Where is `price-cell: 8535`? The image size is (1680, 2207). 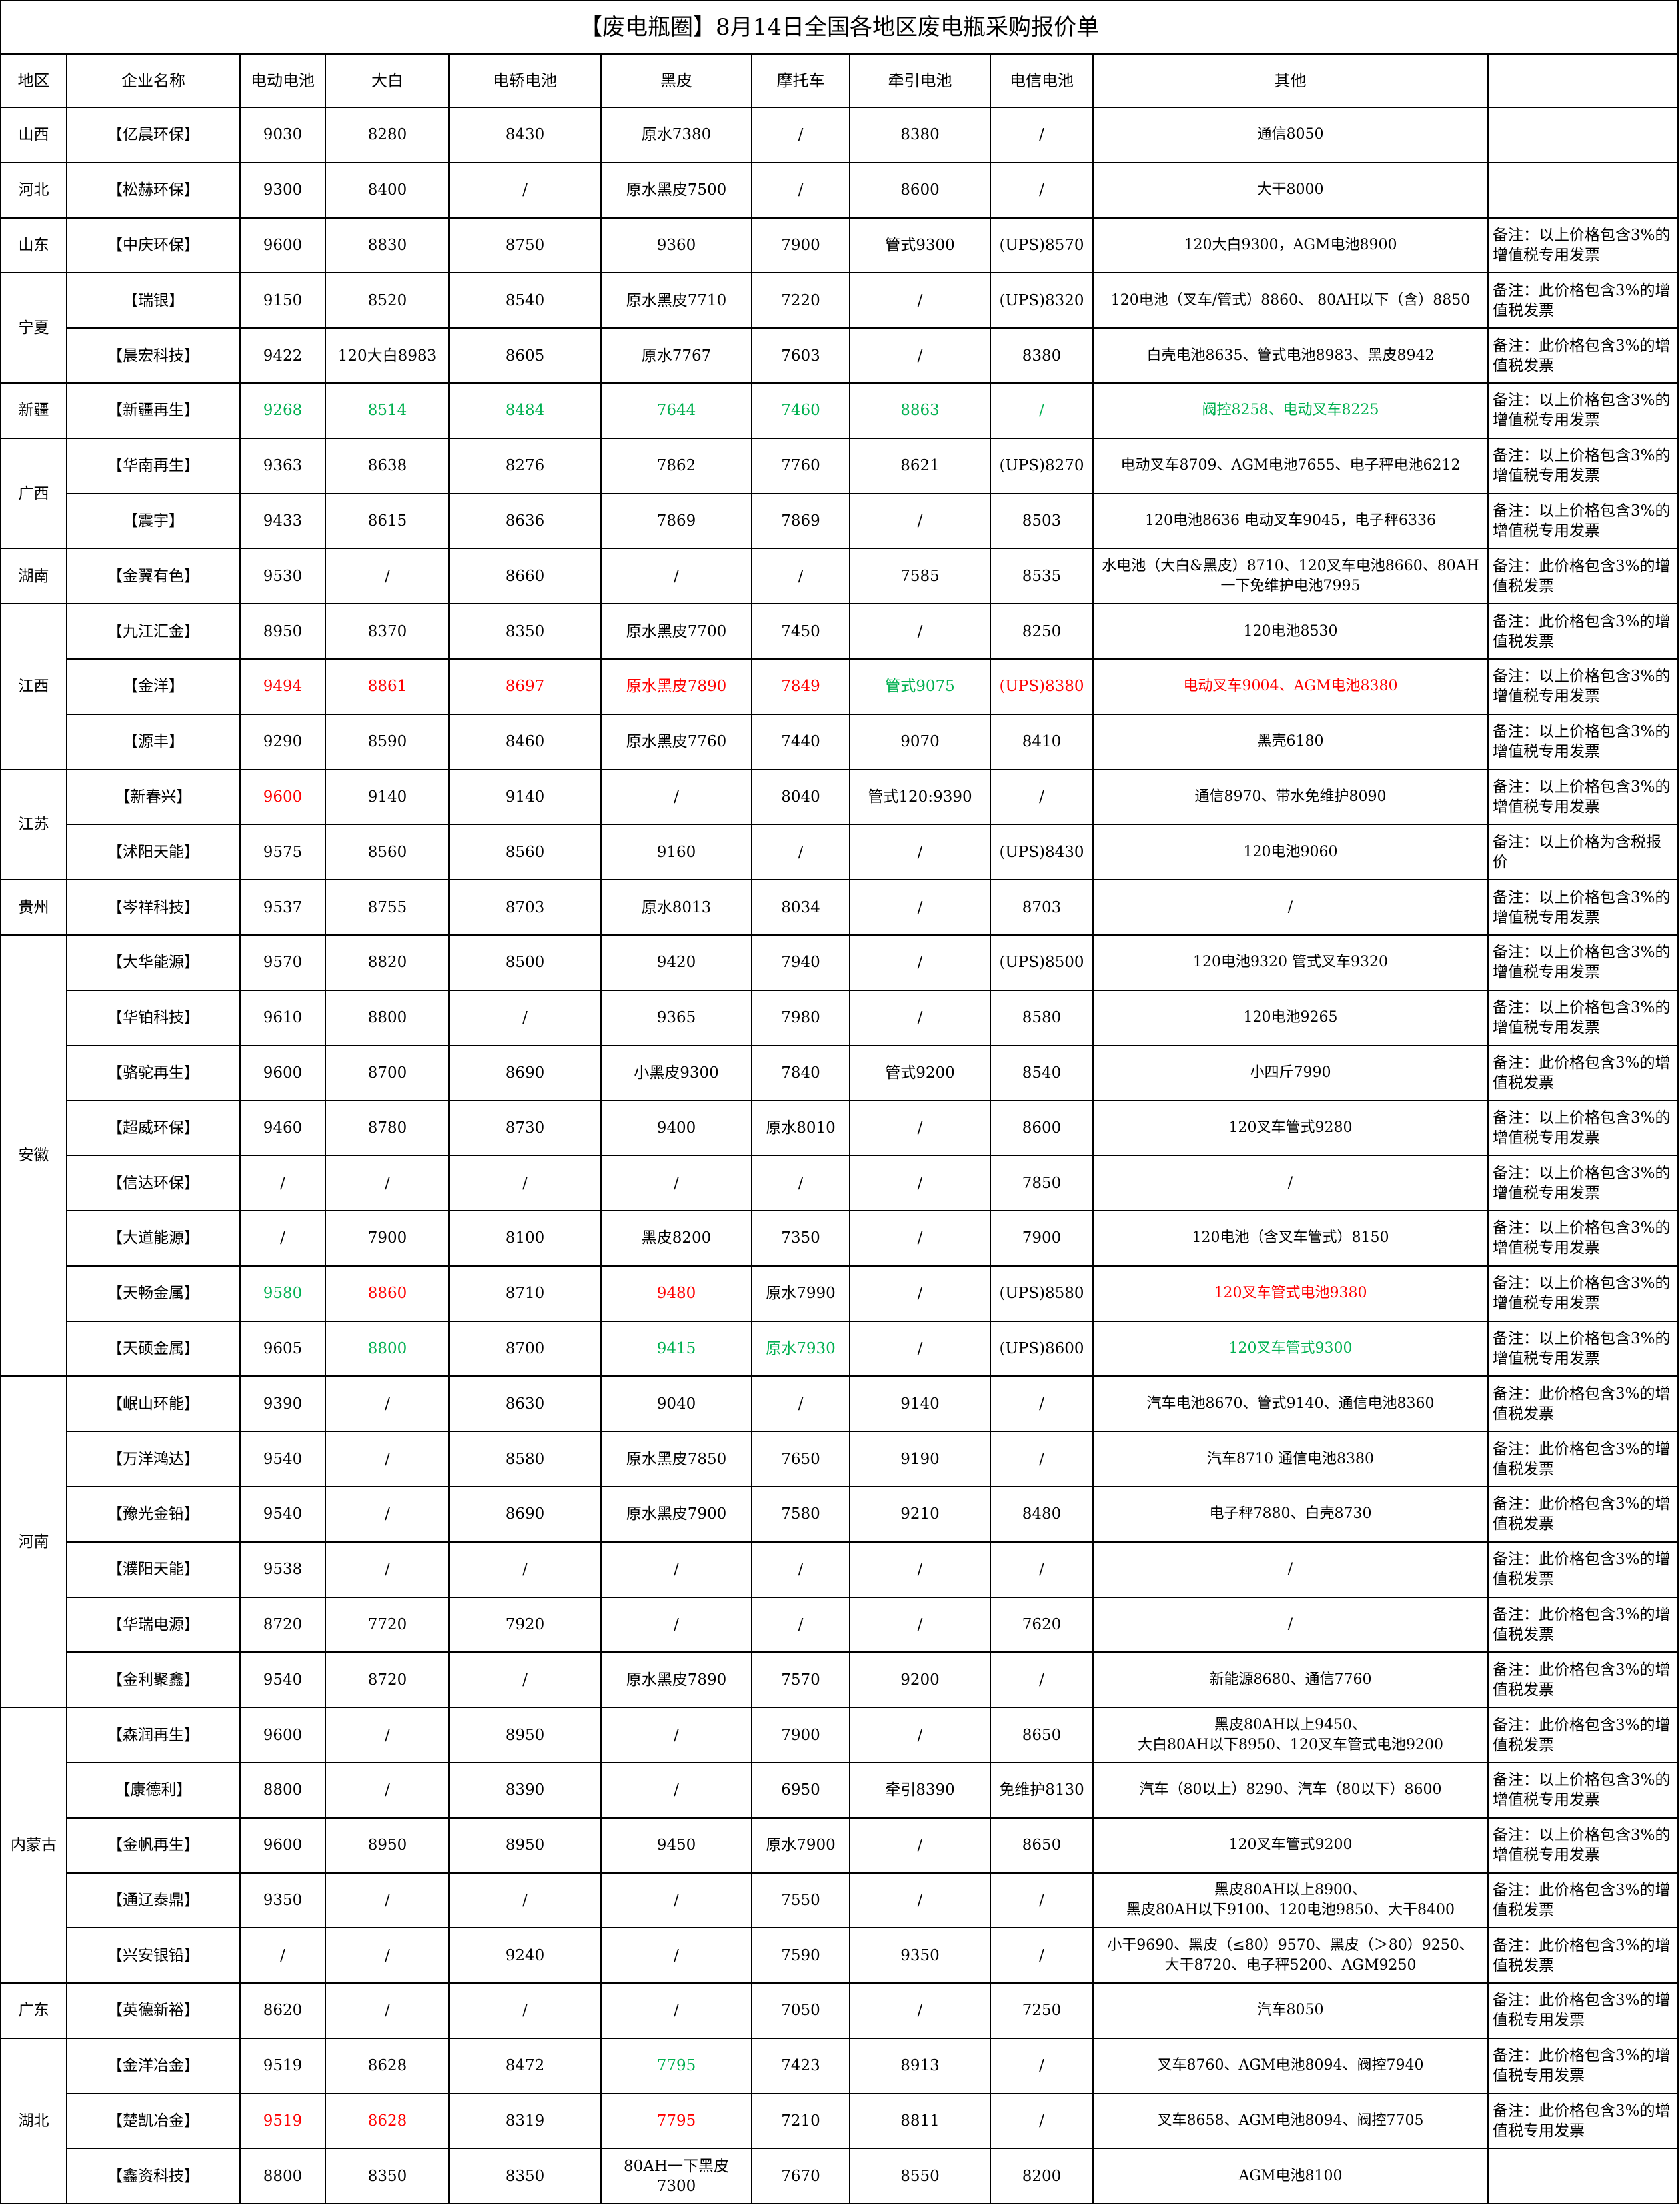 price-cell: 8535 is located at coordinates (1042, 577).